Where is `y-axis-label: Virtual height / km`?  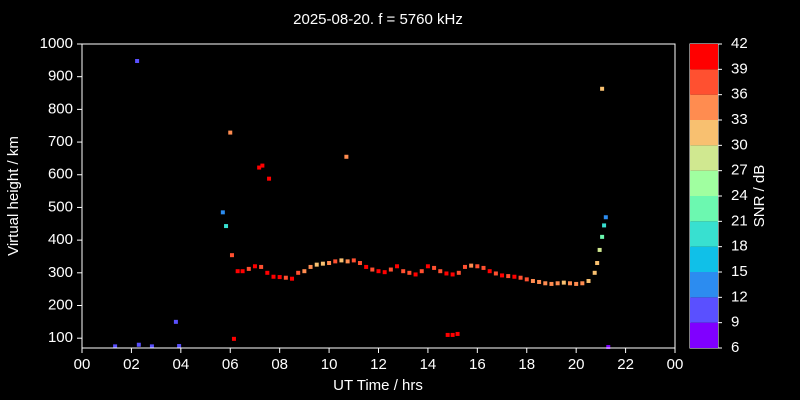
y-axis-label: Virtual height / km is located at coordinates (13, 196).